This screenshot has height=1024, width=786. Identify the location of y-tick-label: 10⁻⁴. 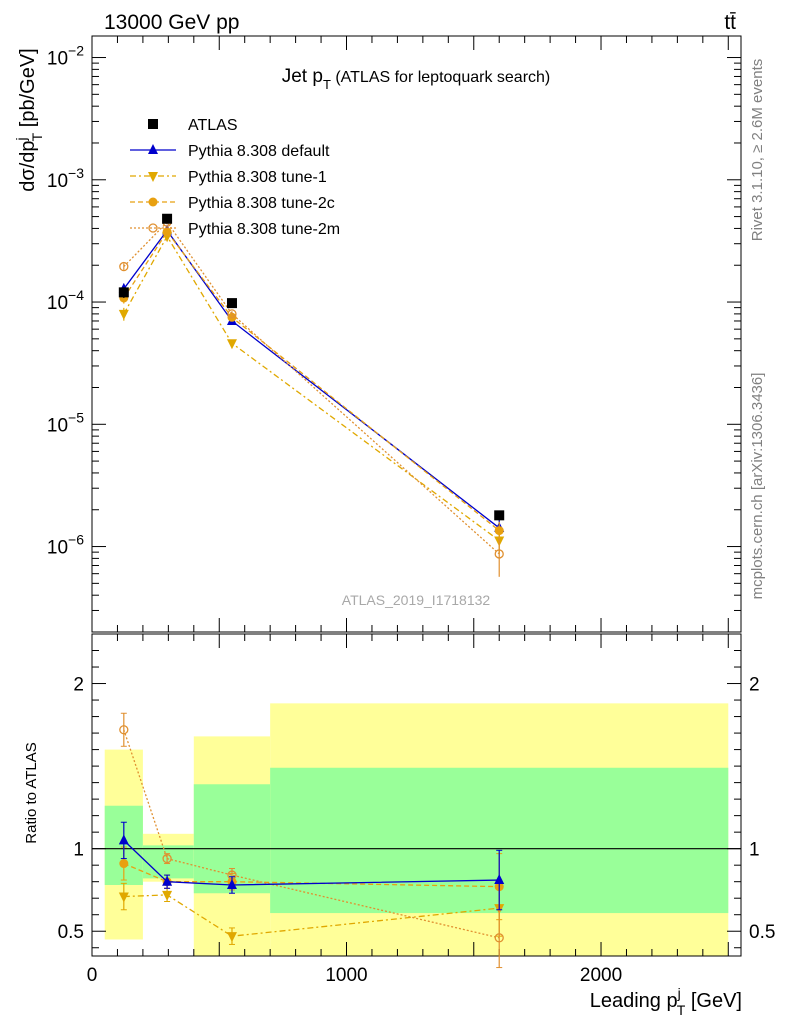
(65, 300).